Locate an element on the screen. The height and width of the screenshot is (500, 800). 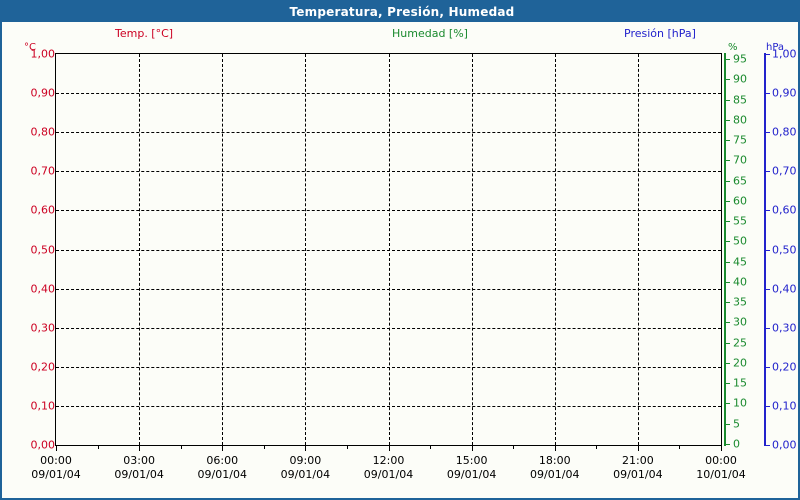
green-axis-tick-label: 10 is located at coordinates (740, 403).